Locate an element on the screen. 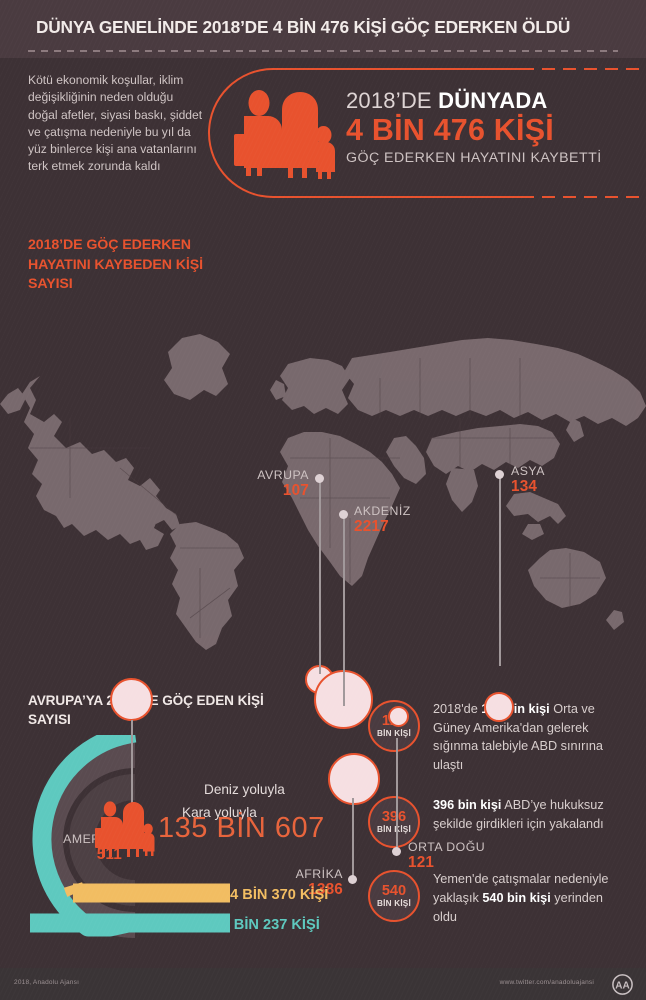 This screenshot has height=1000, width=646. pin-line-amerika is located at coordinates (132, 779).